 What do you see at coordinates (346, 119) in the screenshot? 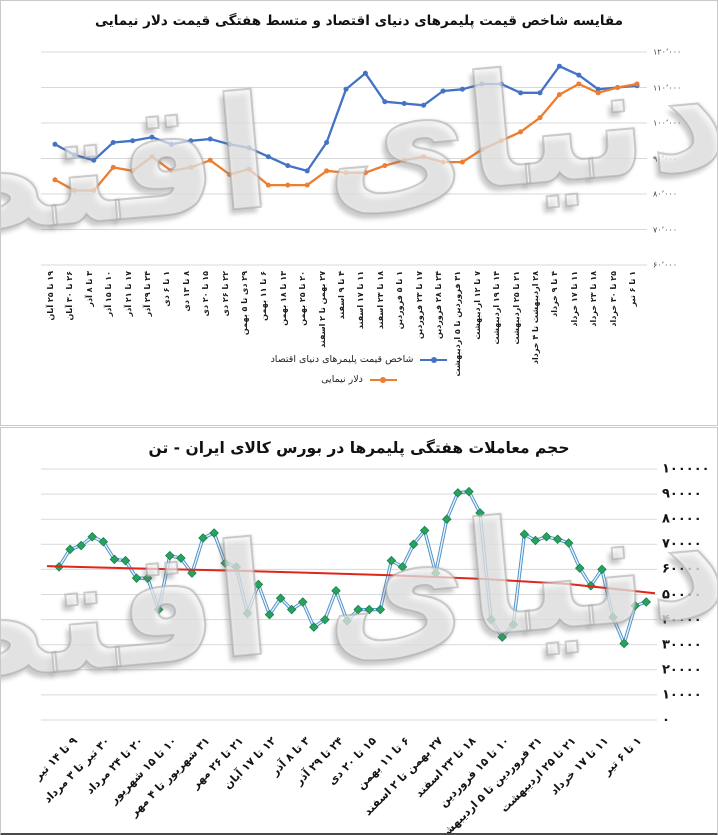
I see `series-line` at bounding box center [346, 119].